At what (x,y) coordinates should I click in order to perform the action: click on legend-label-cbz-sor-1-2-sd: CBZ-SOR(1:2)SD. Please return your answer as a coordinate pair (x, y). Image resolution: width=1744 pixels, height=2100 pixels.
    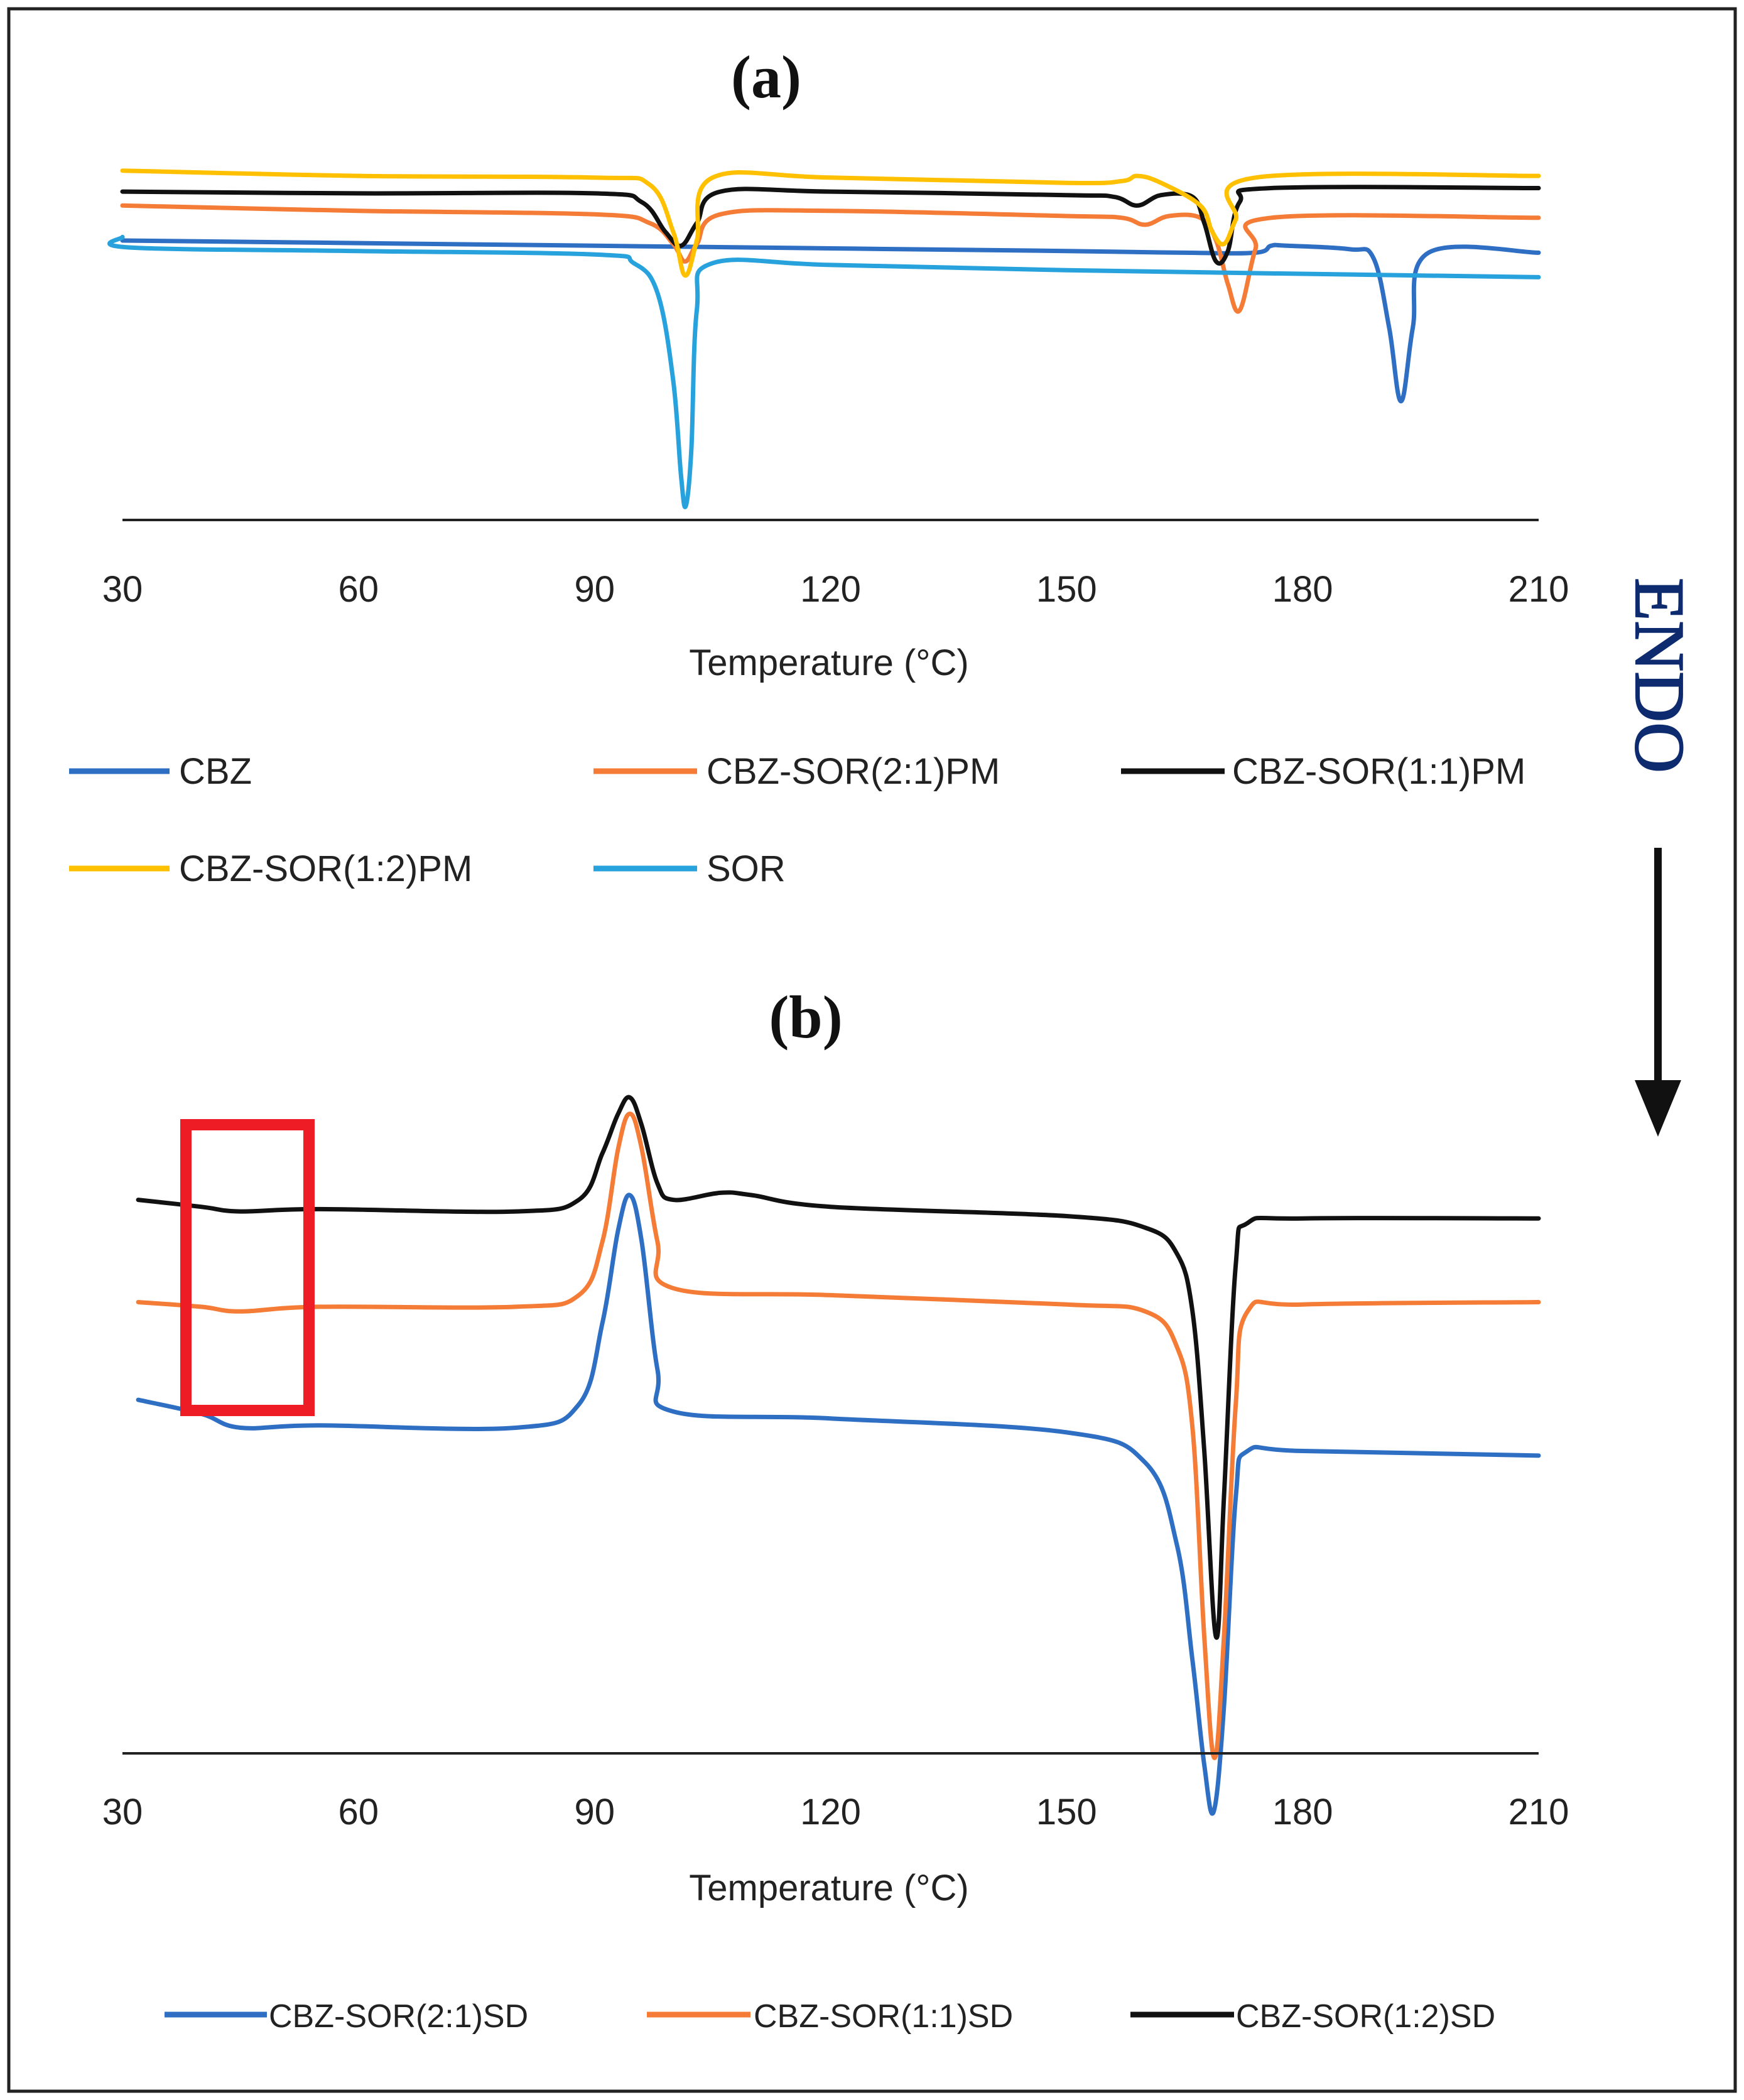
    Looking at the image, I should click on (1365, 2016).